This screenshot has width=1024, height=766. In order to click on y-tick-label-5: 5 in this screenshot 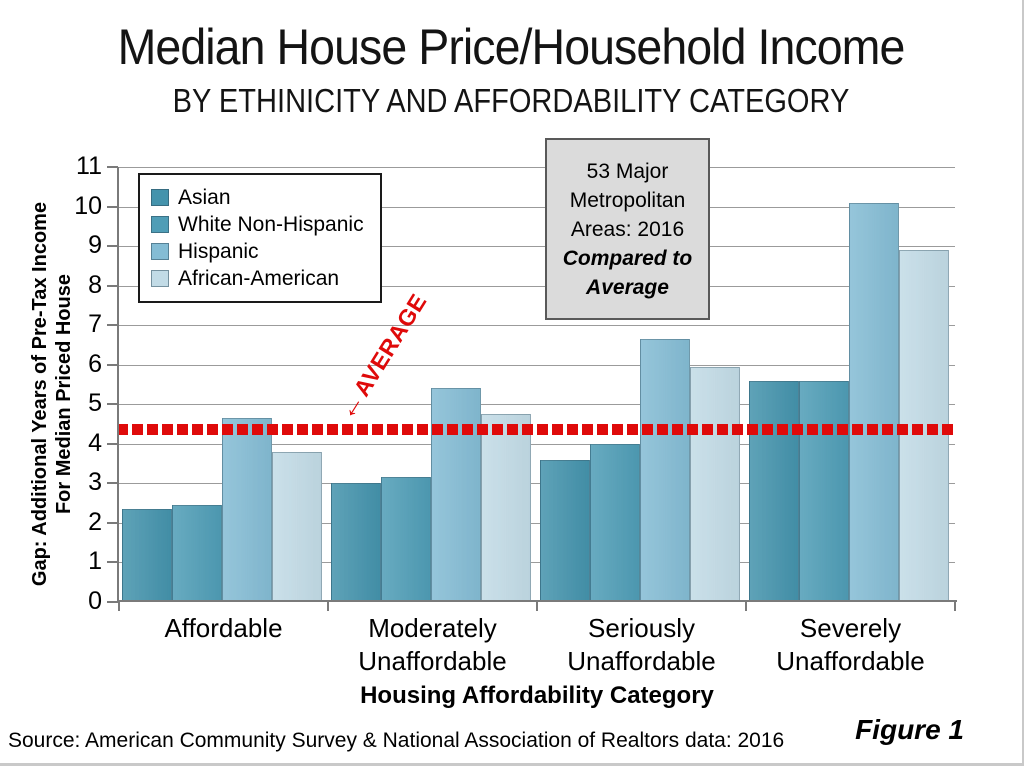, I will do `click(95, 403)`.